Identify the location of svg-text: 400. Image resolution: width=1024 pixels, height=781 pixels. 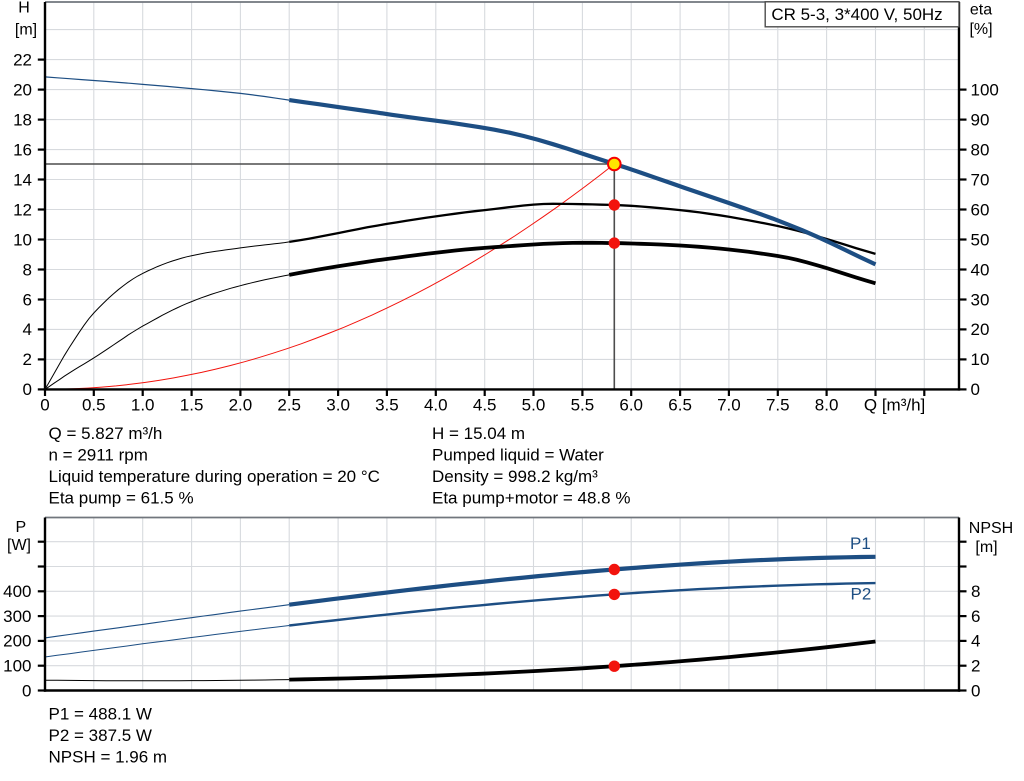
(17, 591).